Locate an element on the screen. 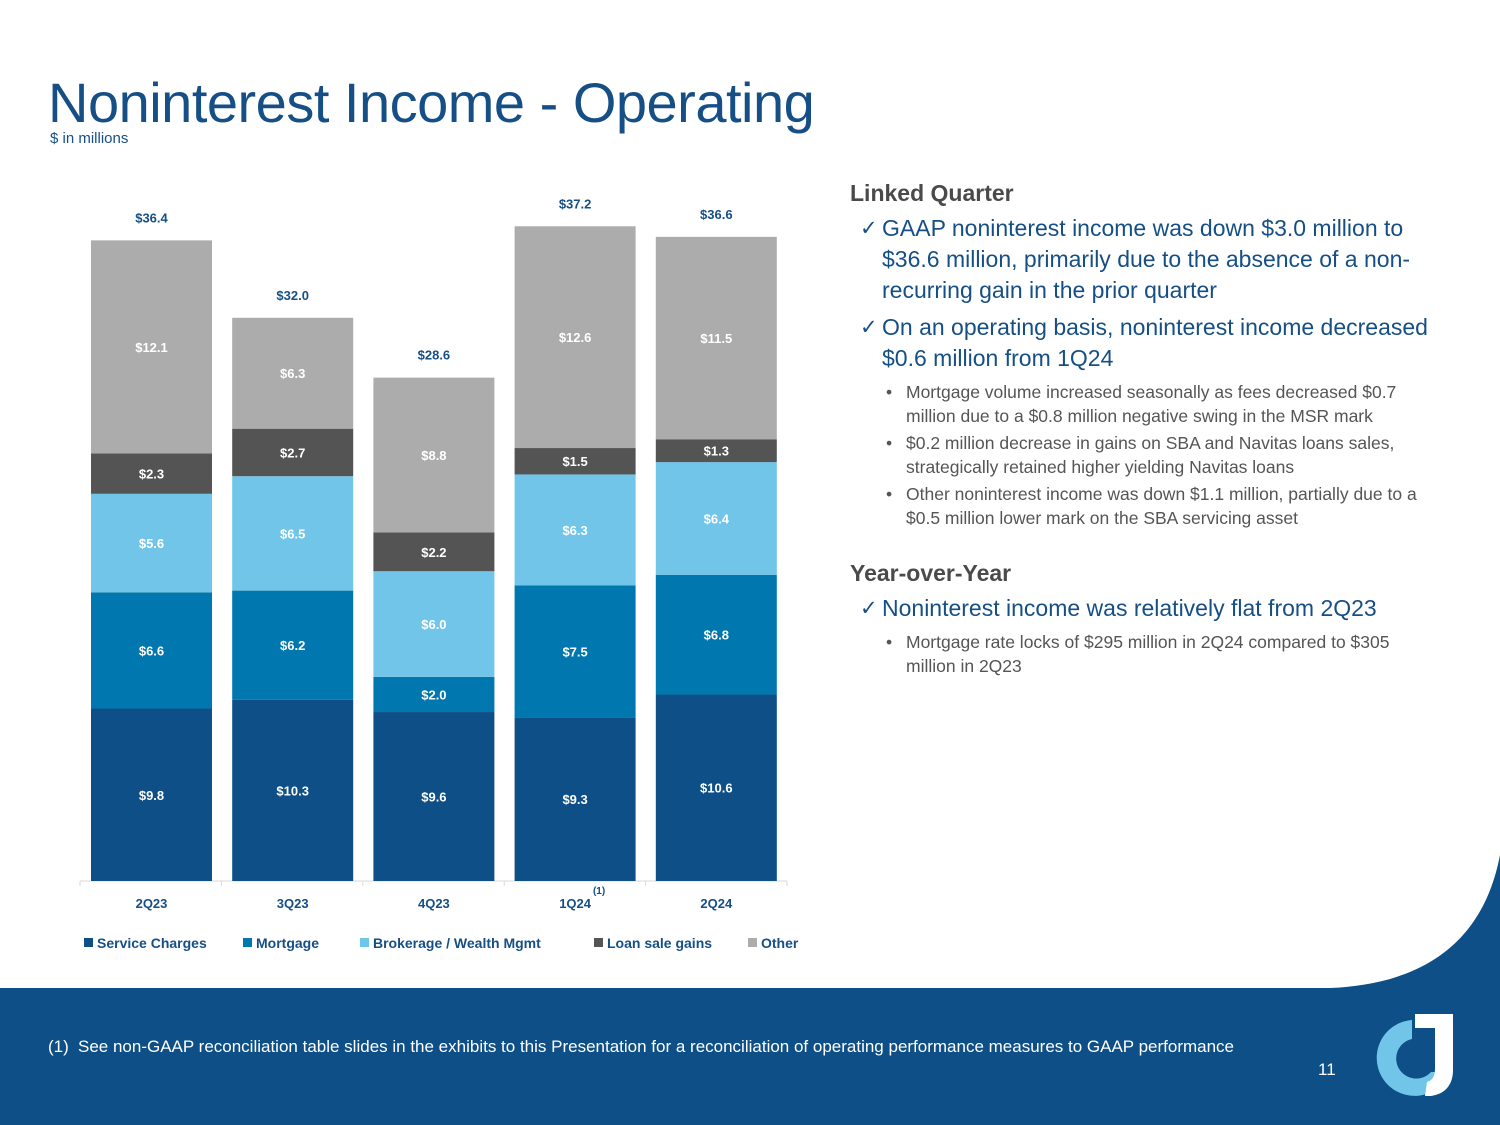 This screenshot has width=1500, height=1125. bar-mortgage-2q24 is located at coordinates (716, 634).